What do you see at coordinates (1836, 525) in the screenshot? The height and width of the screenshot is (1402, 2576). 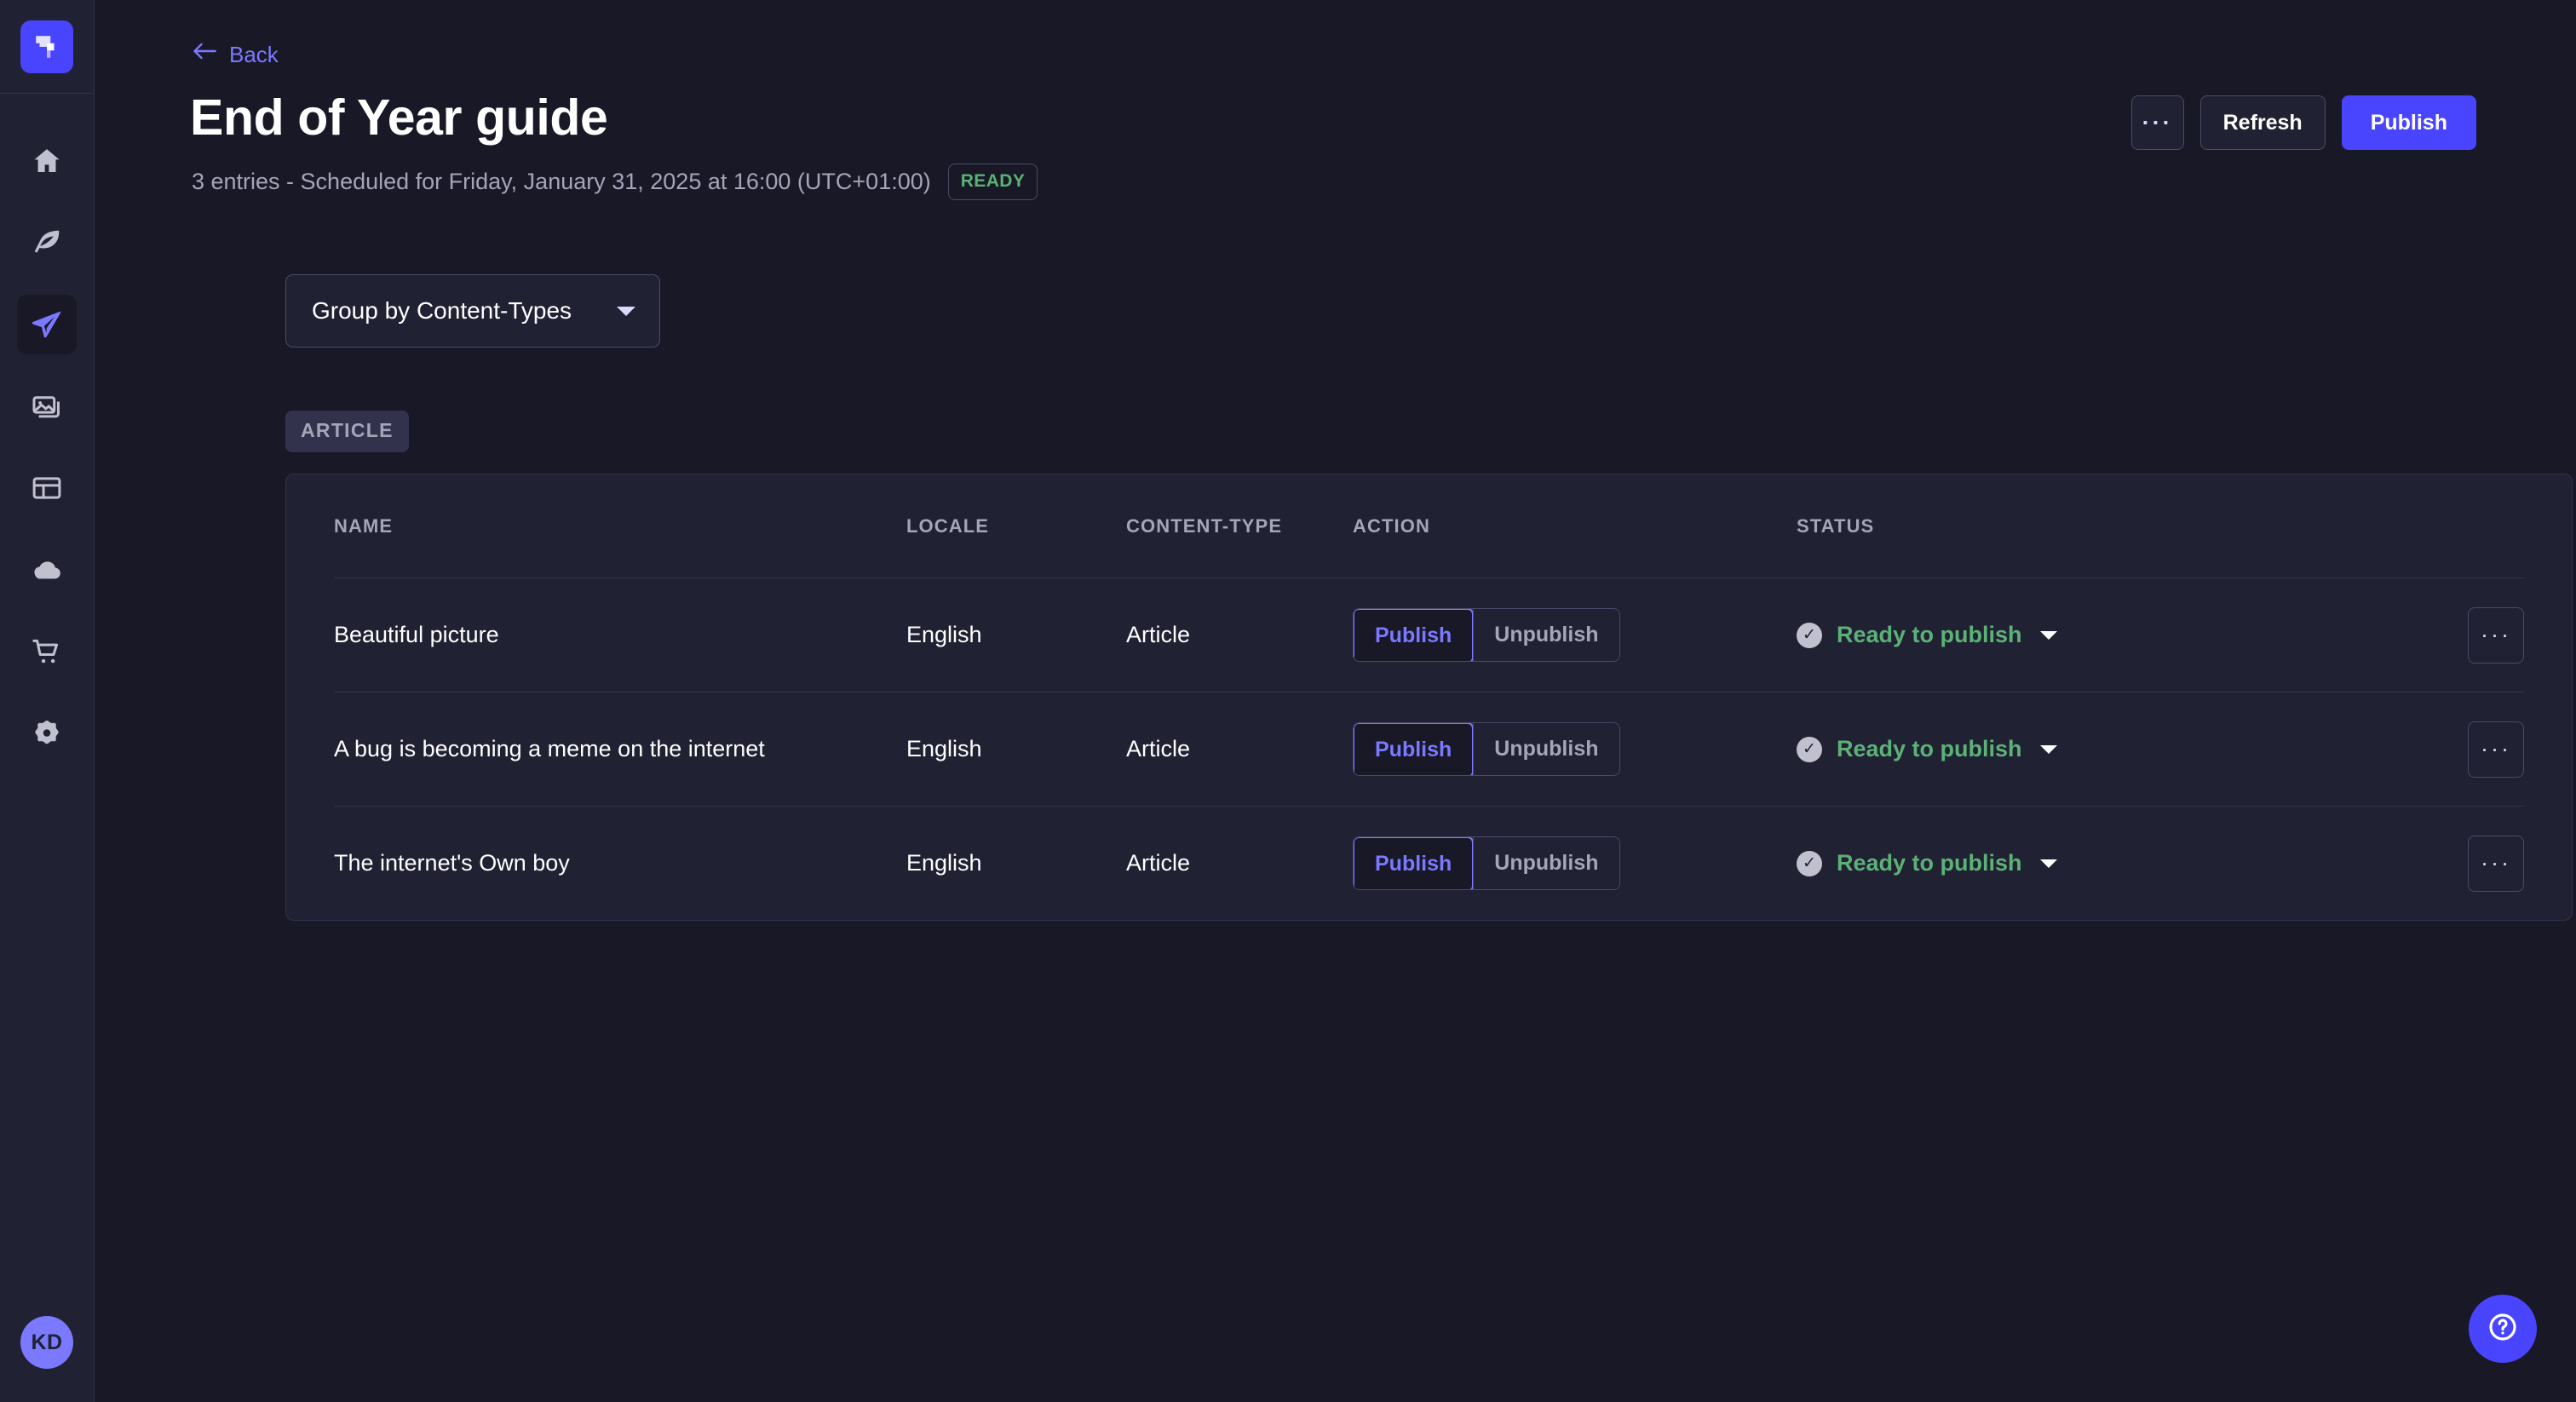 I see `column-header-status: STATUS` at bounding box center [1836, 525].